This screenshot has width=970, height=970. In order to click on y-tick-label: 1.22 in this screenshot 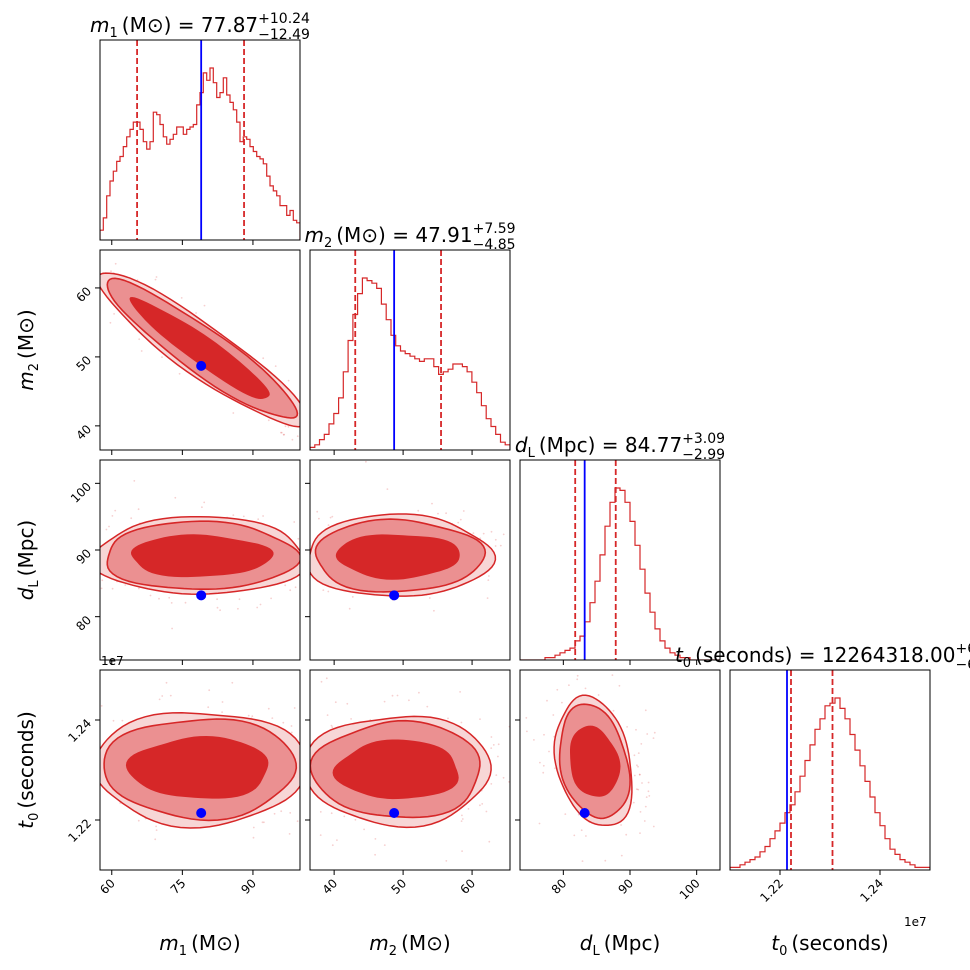, I will do `click(79, 830)`.